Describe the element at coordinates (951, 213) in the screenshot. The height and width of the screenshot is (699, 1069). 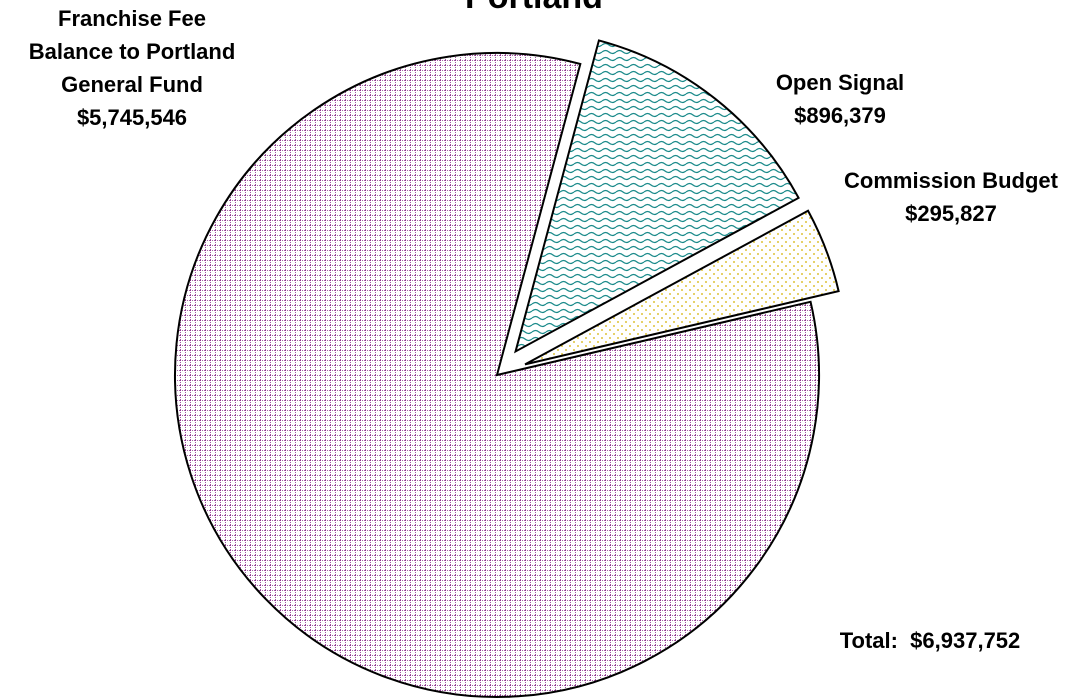
I see `value-label: $295,827` at that location.